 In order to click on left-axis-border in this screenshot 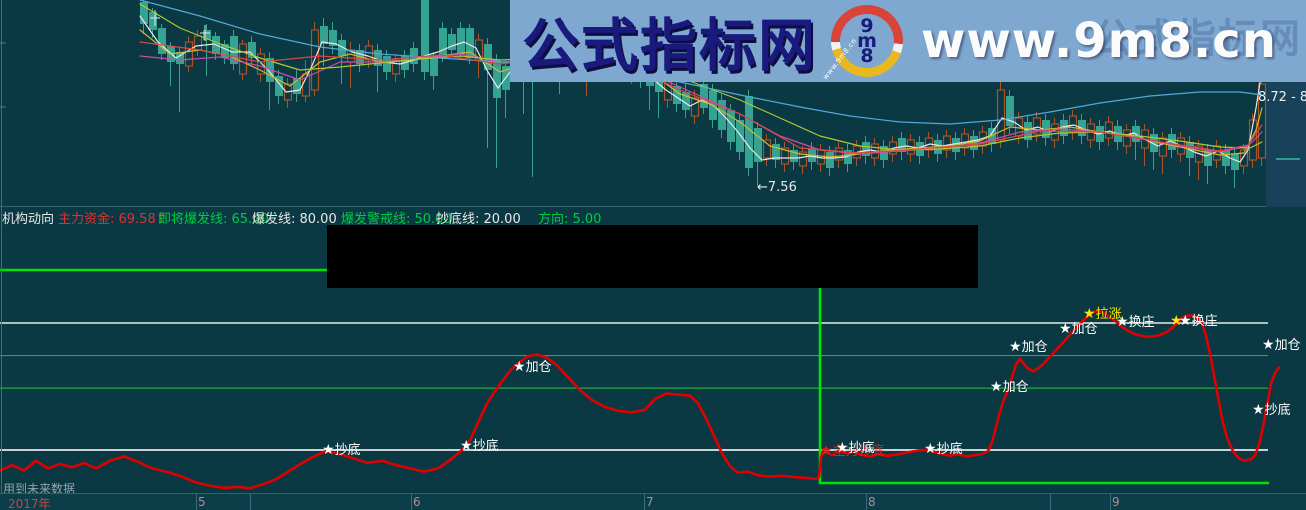, I will do `click(1, 246)`.